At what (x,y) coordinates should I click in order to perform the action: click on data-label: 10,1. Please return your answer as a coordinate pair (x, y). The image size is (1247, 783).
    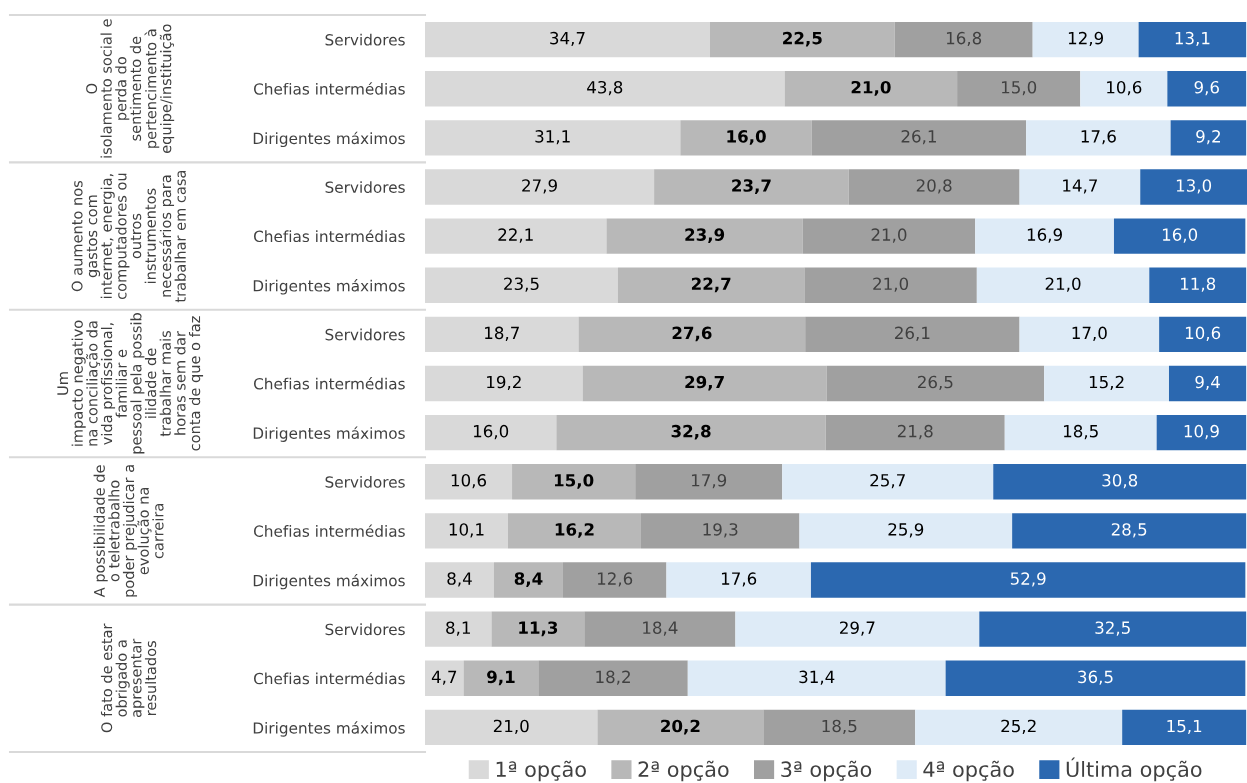
    Looking at the image, I should click on (466, 530).